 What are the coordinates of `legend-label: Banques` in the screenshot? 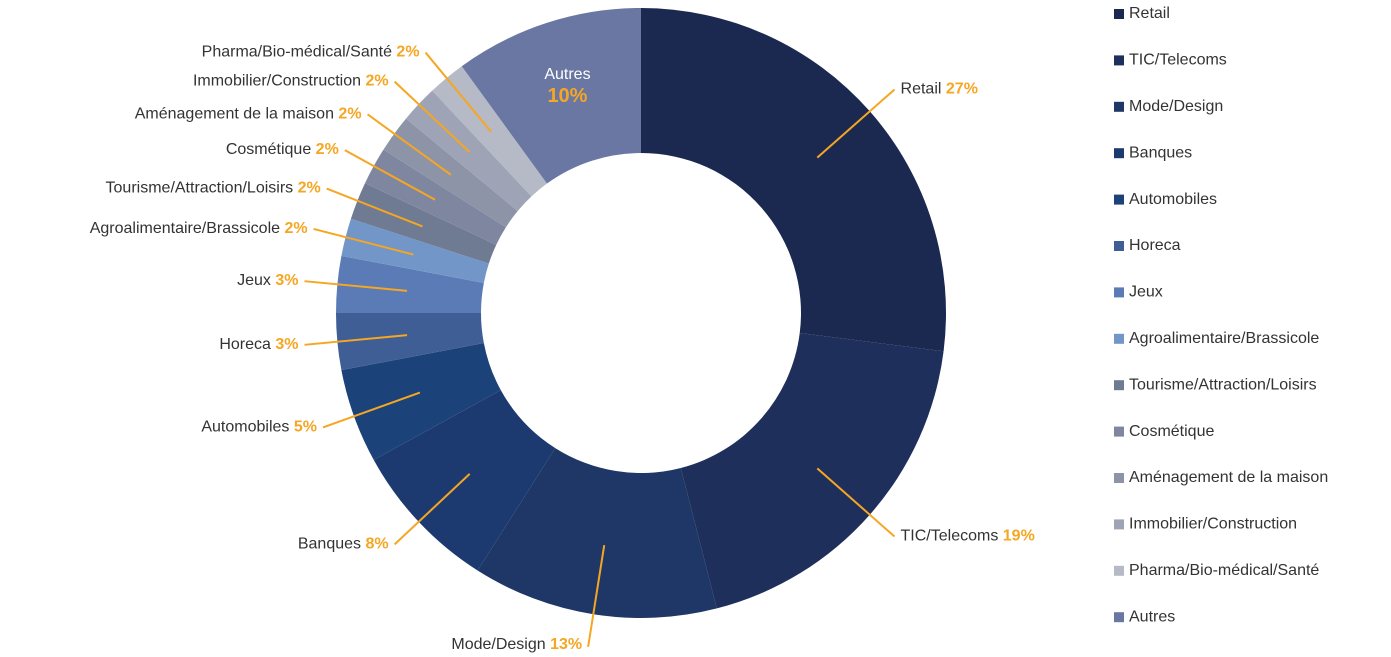 It's located at (1160, 152).